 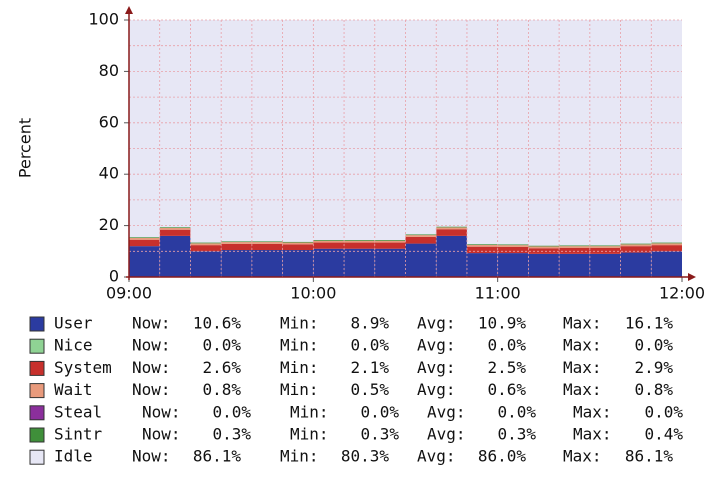 I want to click on y-tick-label: 100, so click(x=103, y=19).